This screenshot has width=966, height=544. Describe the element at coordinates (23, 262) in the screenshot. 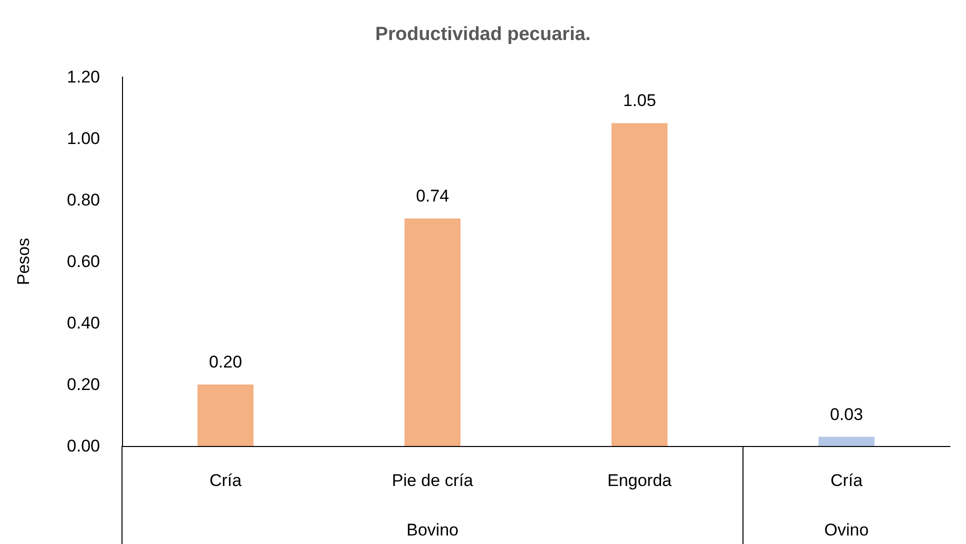

I see `y-axis-title: Pesos` at that location.